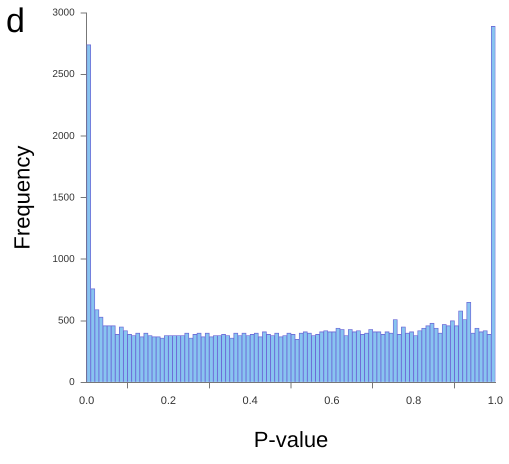 Image resolution: width=509 pixels, height=464 pixels. I want to click on x-tick-label: 1.0, so click(496, 401).